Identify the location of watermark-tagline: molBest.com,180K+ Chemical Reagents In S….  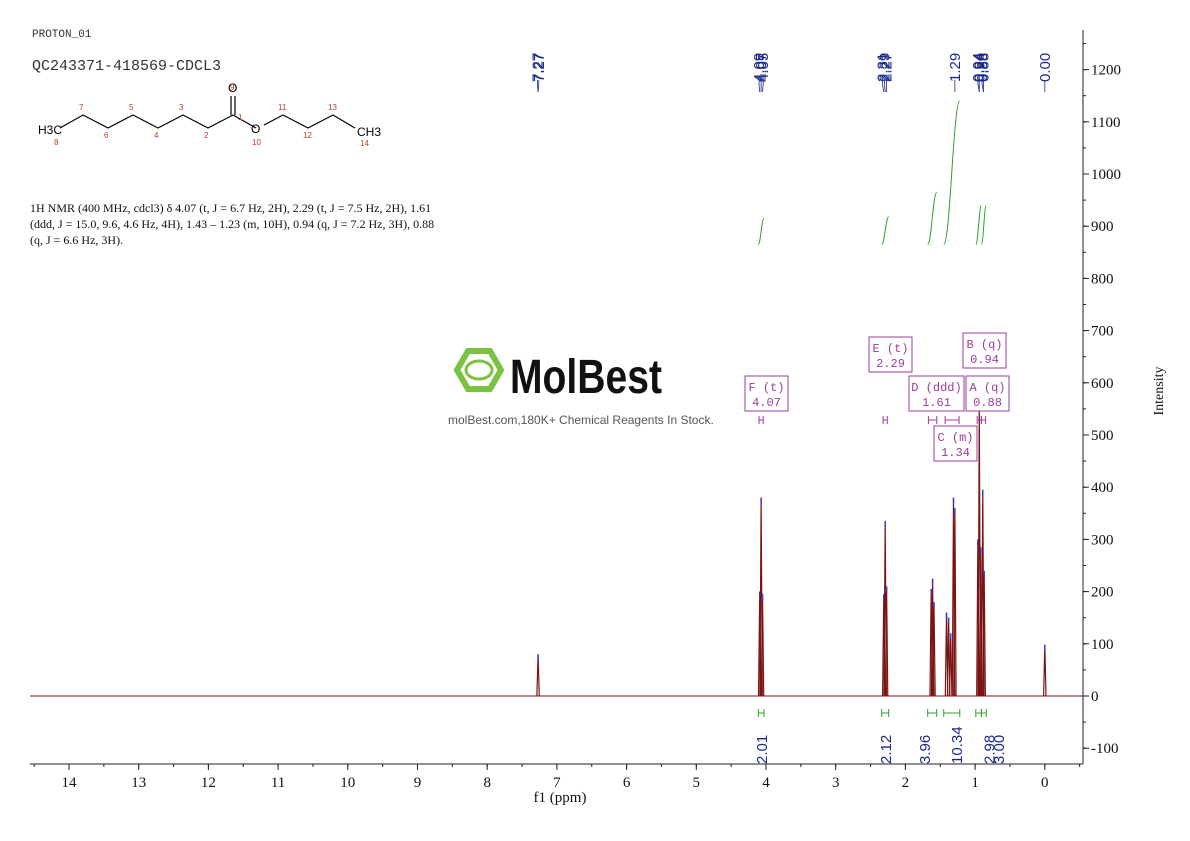
(581, 420).